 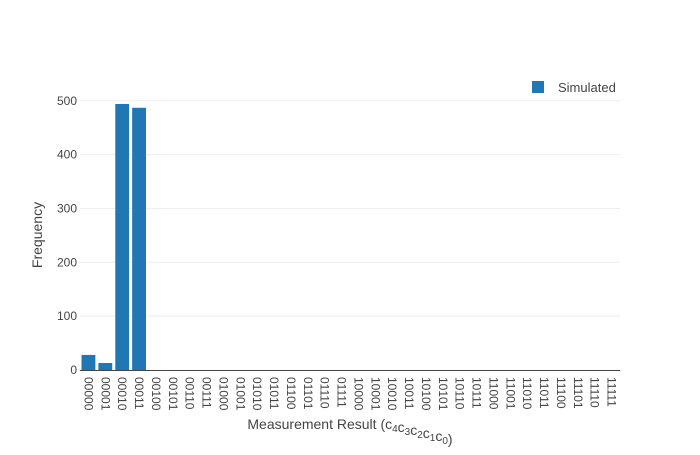 I want to click on x-tick-label: 10110, so click(x=460, y=393).